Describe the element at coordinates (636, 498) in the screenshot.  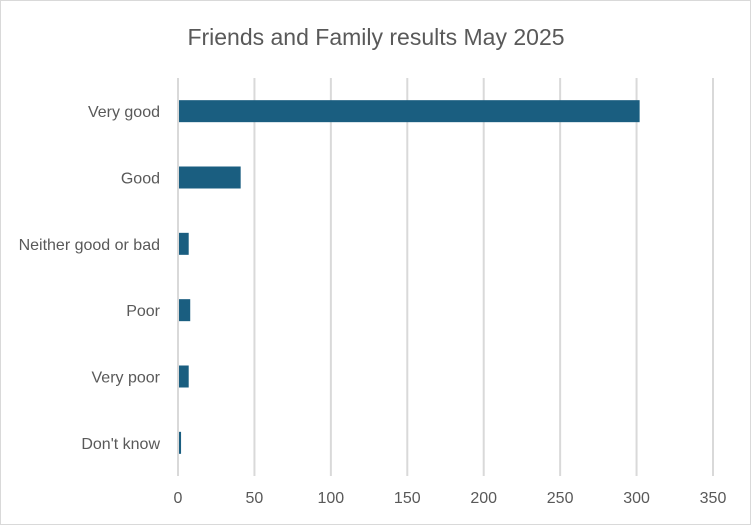
I see `x-tick-label: 300` at that location.